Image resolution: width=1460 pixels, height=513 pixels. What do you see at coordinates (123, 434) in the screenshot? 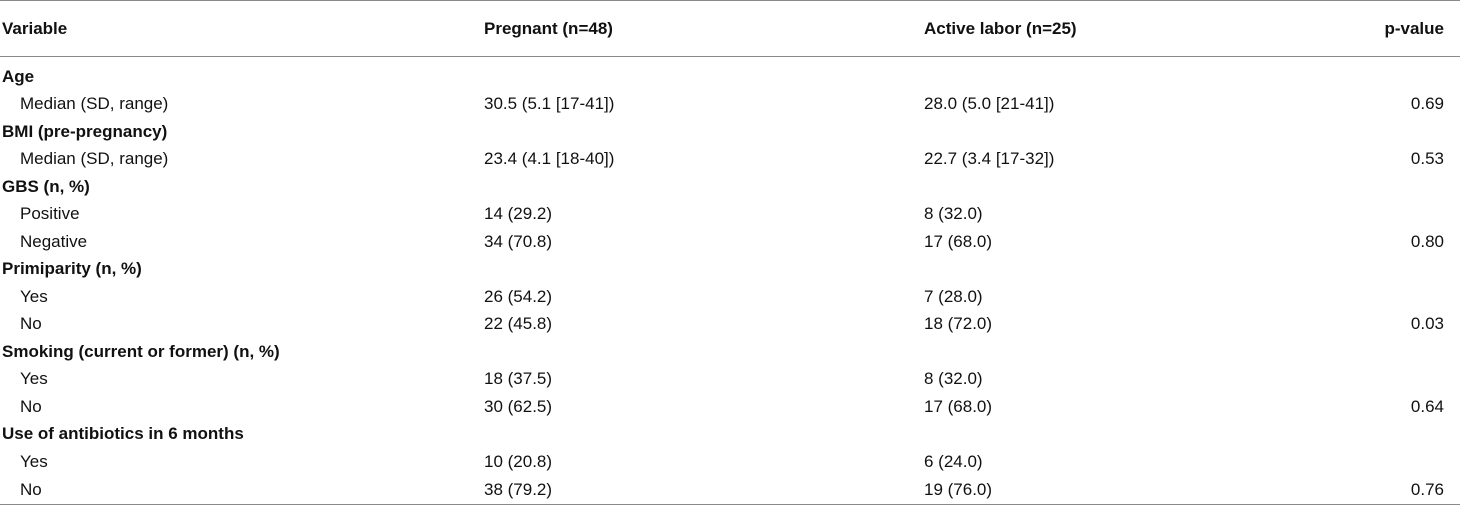
I see `section-title: Use of antibiotics in 6 months` at bounding box center [123, 434].